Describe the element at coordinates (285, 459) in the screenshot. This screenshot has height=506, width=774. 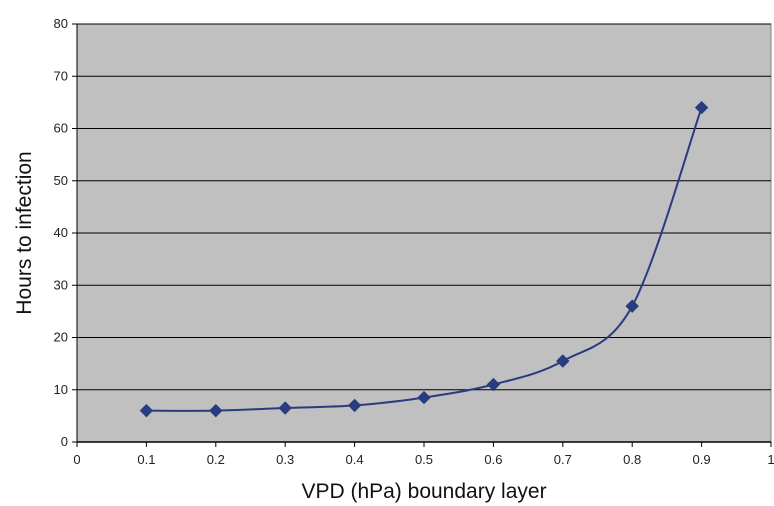
I see `x-tick-label: 0.3` at that location.